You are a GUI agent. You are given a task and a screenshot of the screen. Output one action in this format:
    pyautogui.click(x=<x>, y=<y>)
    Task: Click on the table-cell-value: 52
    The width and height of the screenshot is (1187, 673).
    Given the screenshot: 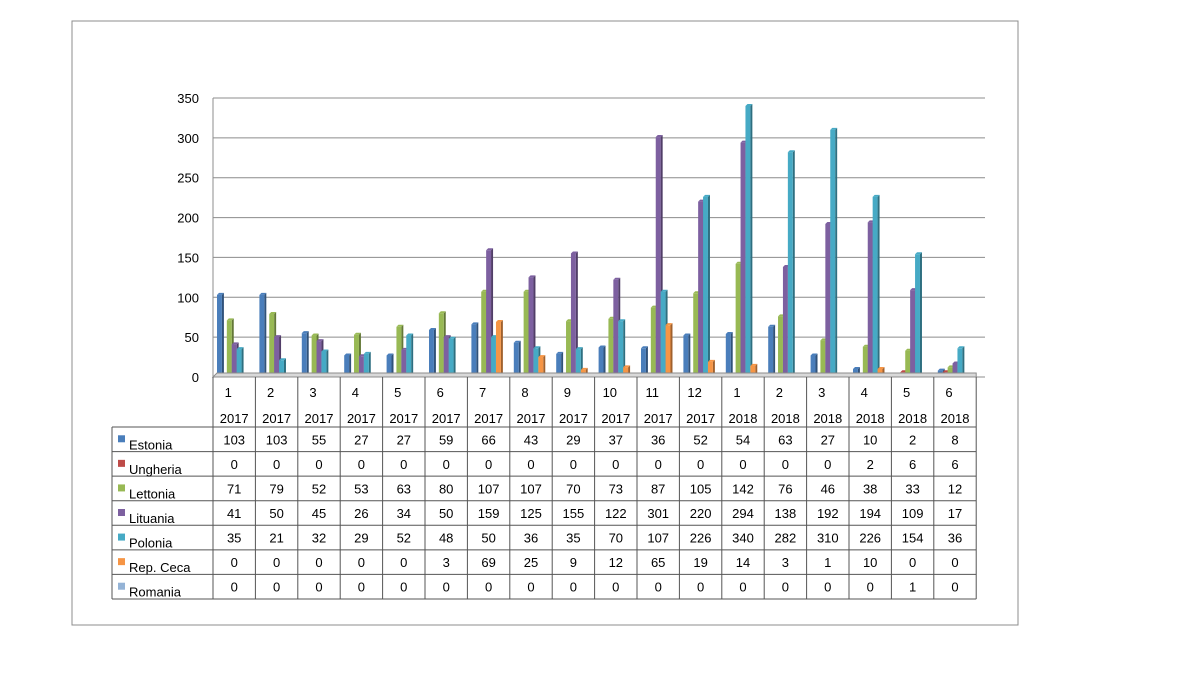 What is the action you would take?
    pyautogui.click(x=404, y=538)
    